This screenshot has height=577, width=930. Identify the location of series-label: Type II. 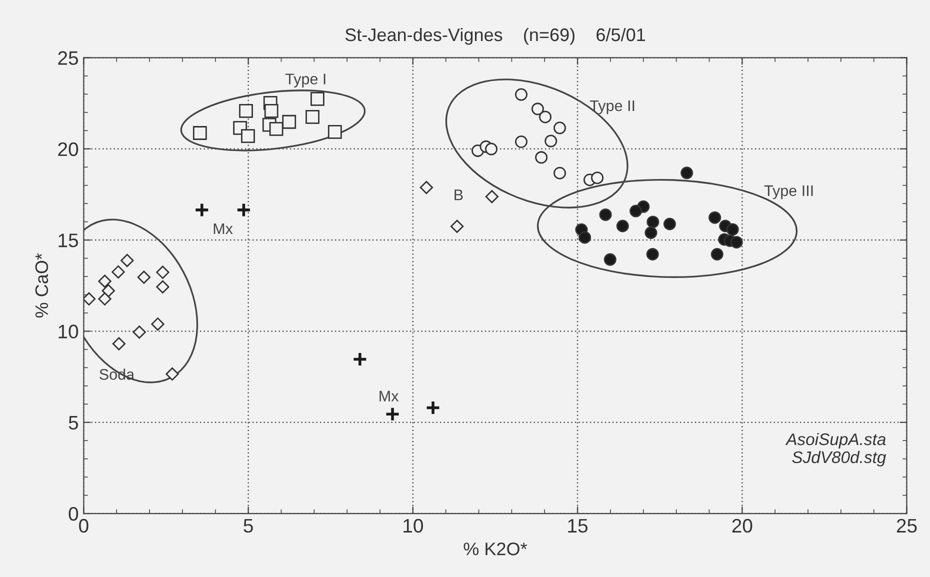
(612, 107).